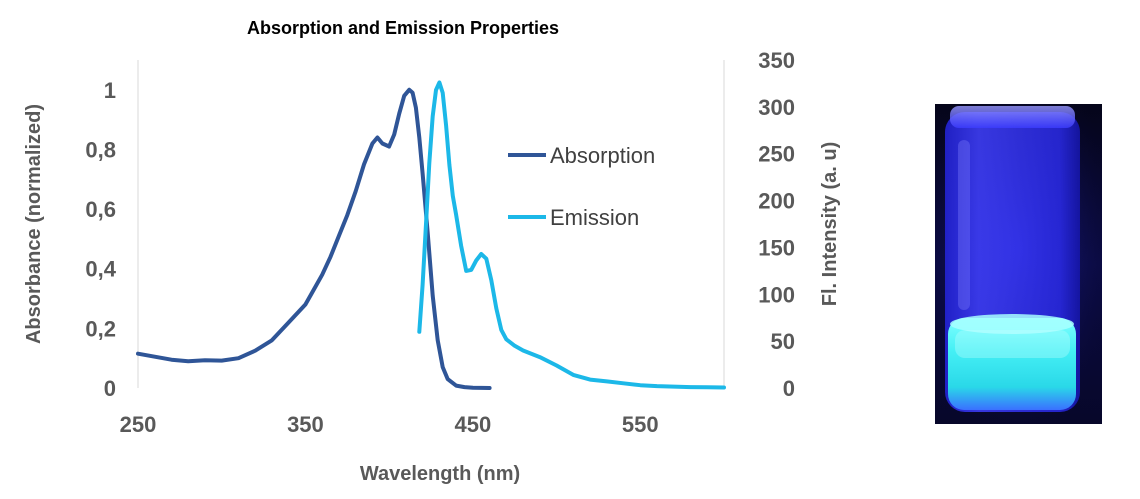 This screenshot has width=1140, height=499. Describe the element at coordinates (1012, 364) in the screenshot. I see `vial-liquid` at that location.